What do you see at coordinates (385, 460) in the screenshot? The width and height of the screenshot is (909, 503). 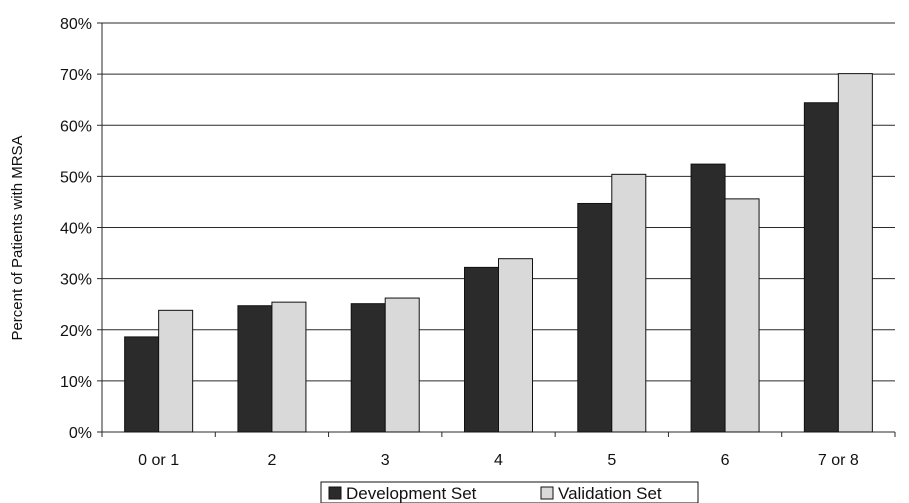 I see `x-tick-label: 3` at bounding box center [385, 460].